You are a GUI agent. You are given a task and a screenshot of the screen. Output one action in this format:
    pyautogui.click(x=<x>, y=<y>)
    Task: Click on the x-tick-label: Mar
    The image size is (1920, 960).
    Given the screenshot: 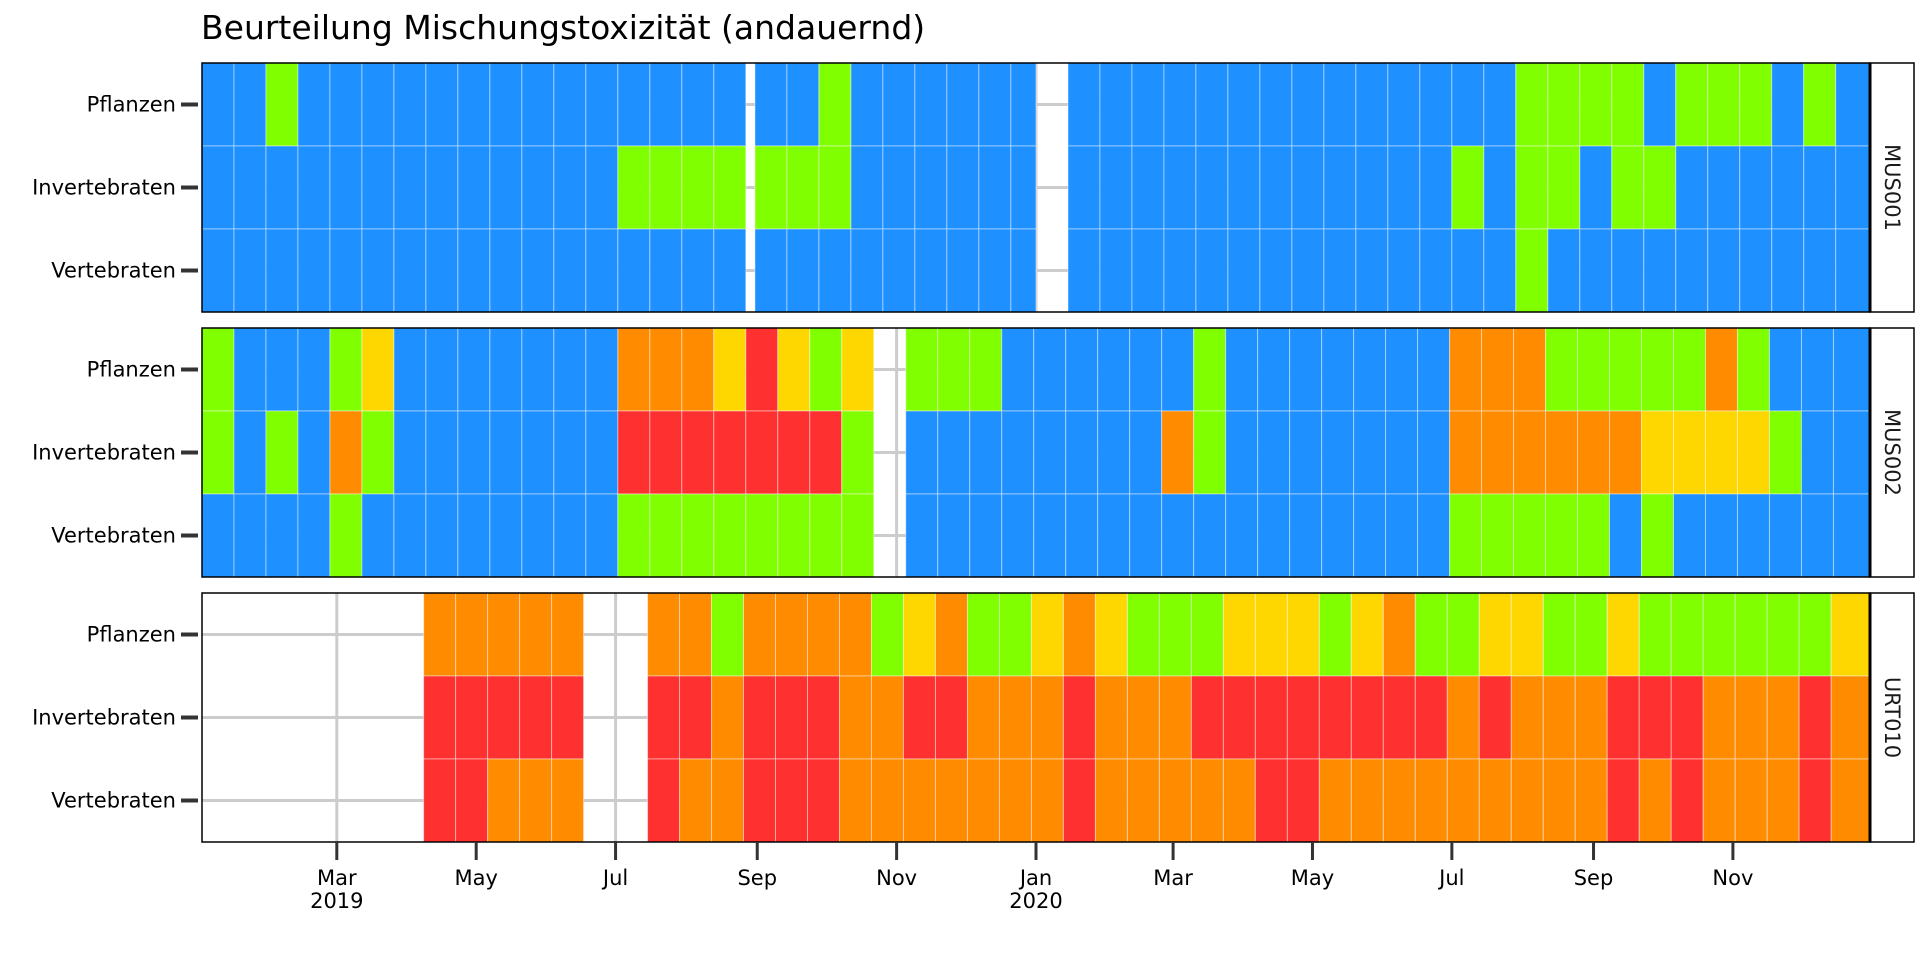 What is the action you would take?
    pyautogui.click(x=1173, y=878)
    